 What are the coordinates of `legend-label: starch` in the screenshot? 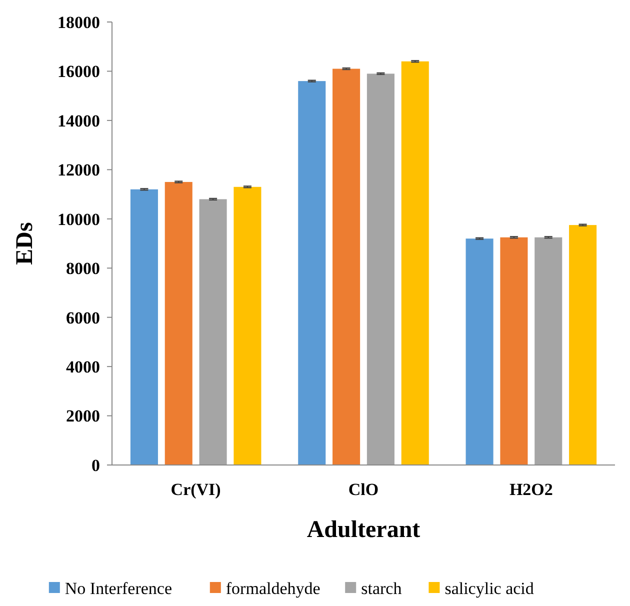 It's located at (381, 588).